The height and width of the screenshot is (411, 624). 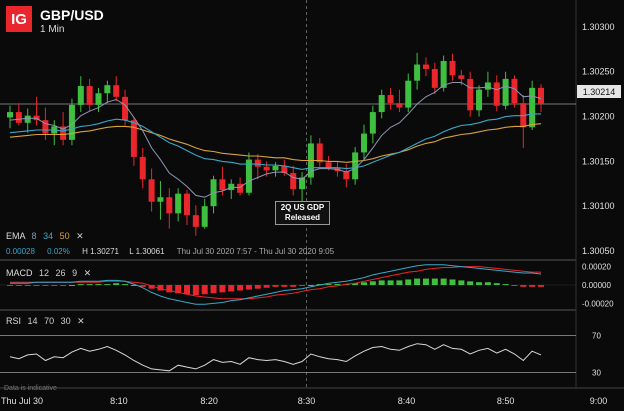 What do you see at coordinates (49, 321) in the screenshot?
I see `rsi-param-70: 70` at bounding box center [49, 321].